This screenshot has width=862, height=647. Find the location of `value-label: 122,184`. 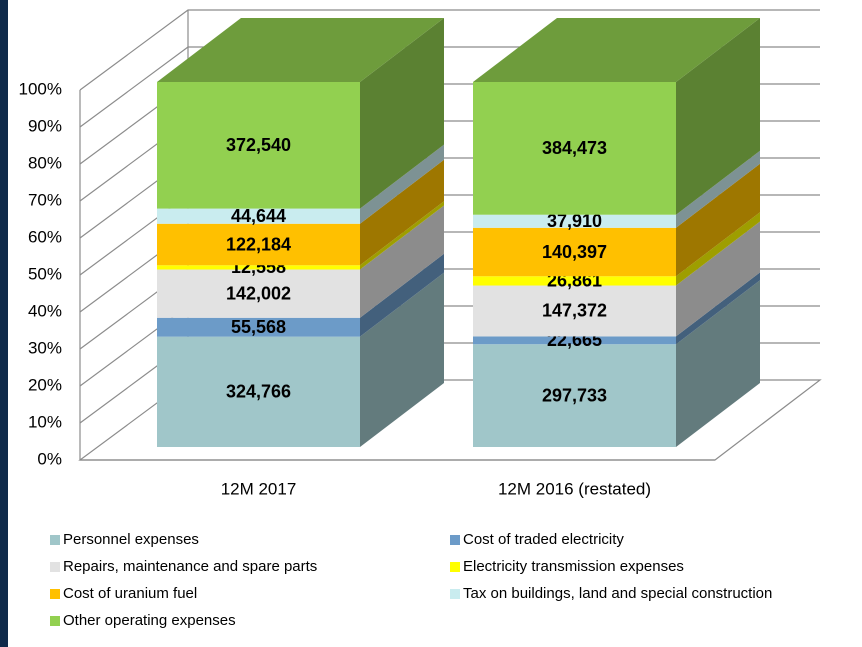

value-label: 122,184 is located at coordinates (258, 244).